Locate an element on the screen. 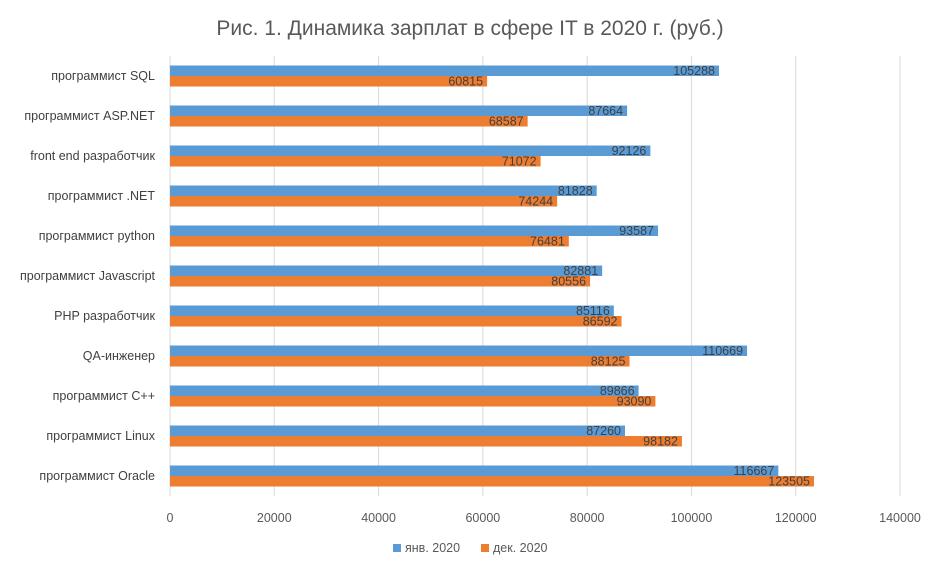  category-label-7: QA-инженер is located at coordinates (119, 356).